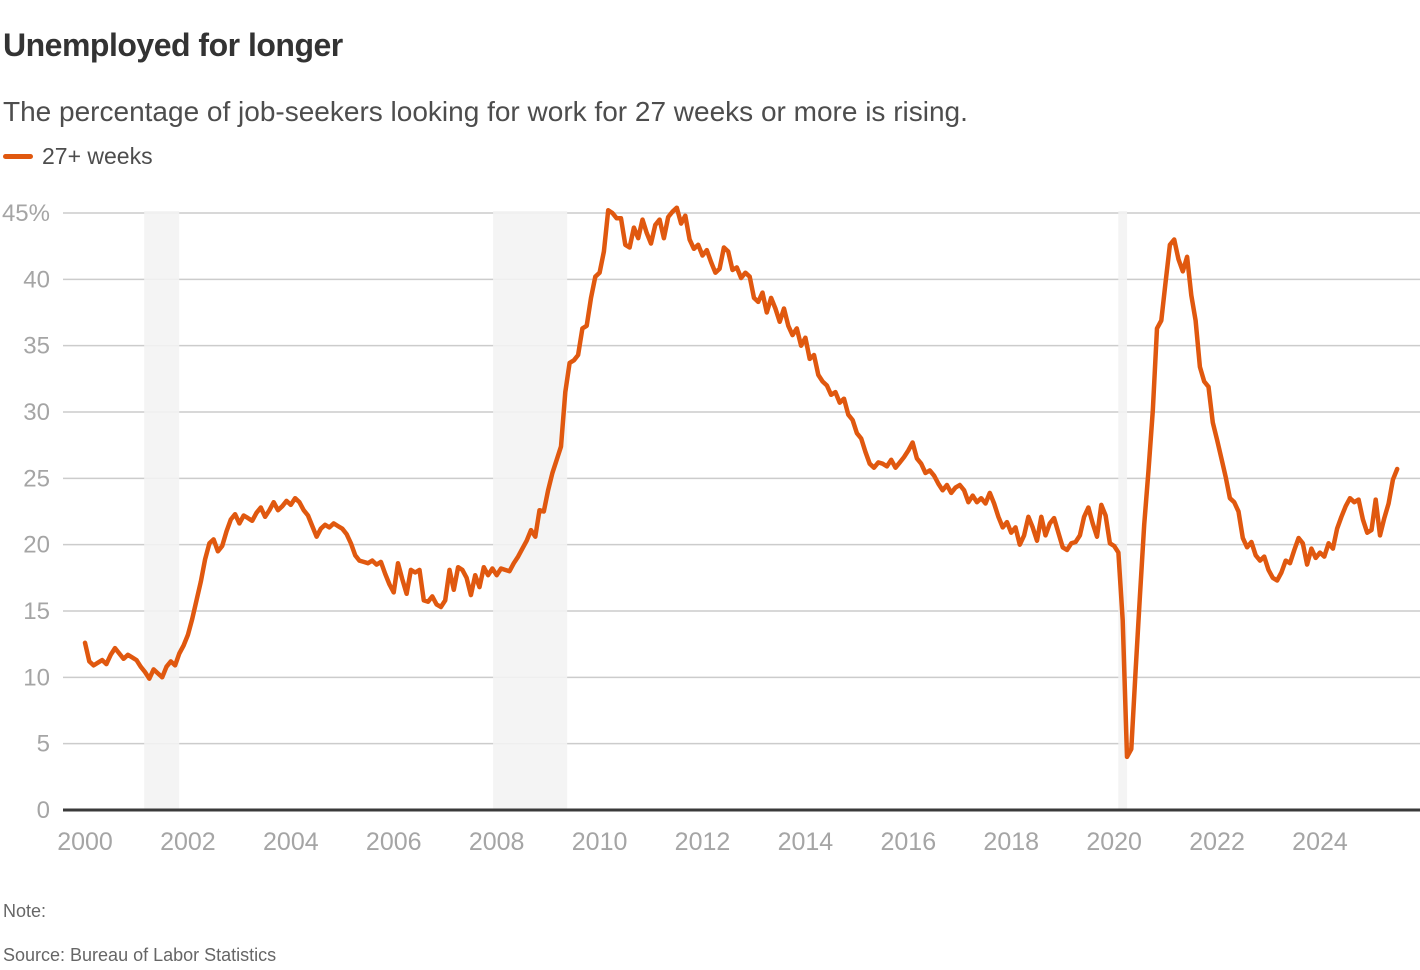 This screenshot has height=970, width=1420. What do you see at coordinates (36, 346) in the screenshot?
I see `y-tick-label: 35` at bounding box center [36, 346].